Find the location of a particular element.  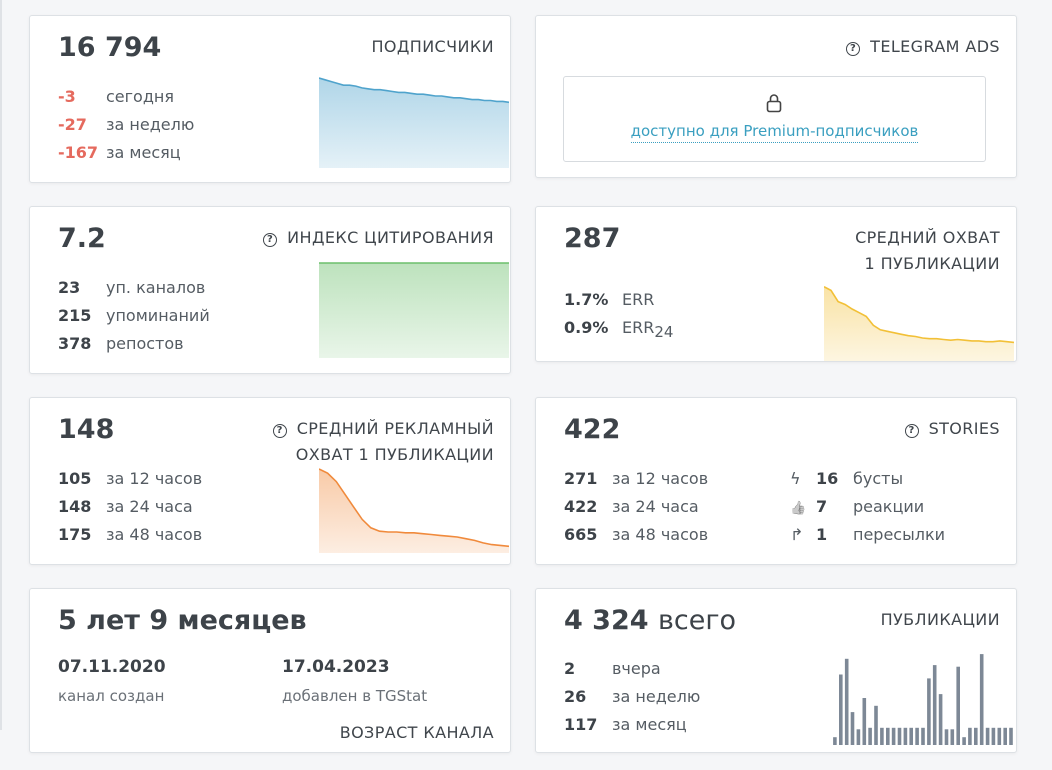

telegram-ads-title: ? TELEGRAM ADS is located at coordinates (923, 47).